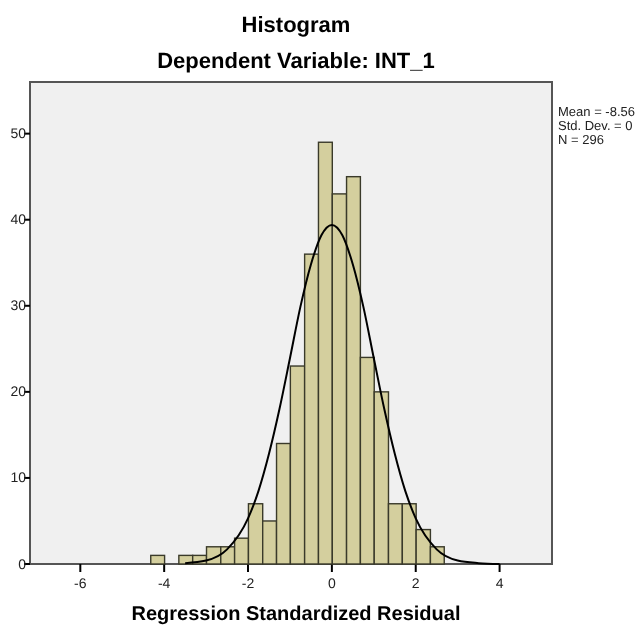 This screenshot has height=640, width=640. I want to click on x-axis-title: Regression Standardized Residual, so click(296, 615).